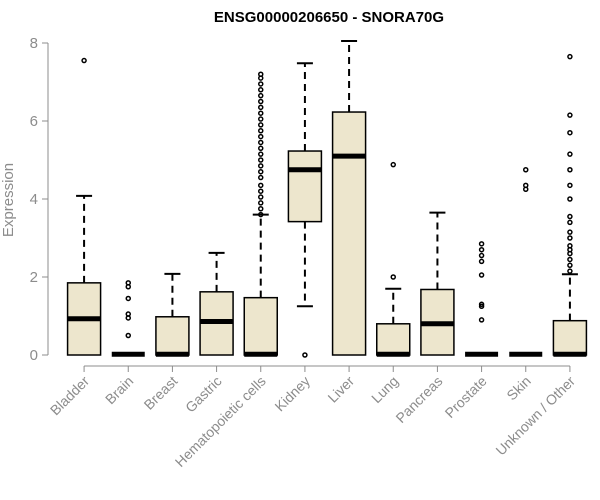 This screenshot has height=500, width=600. Describe the element at coordinates (518, 388) in the screenshot. I see `x-tick-label: Skin` at that location.